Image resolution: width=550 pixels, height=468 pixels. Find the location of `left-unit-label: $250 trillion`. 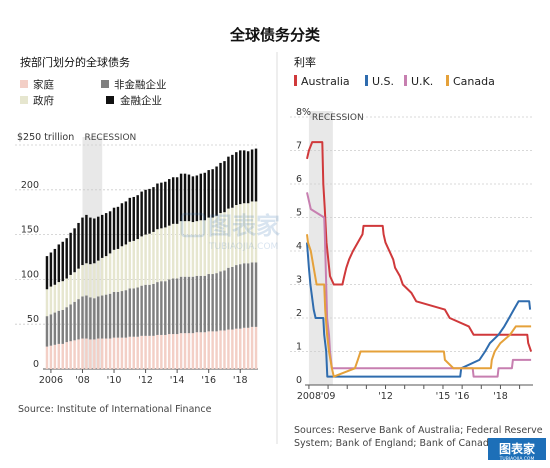

left-unit-label: $250 trillion is located at coordinates (45, 137).